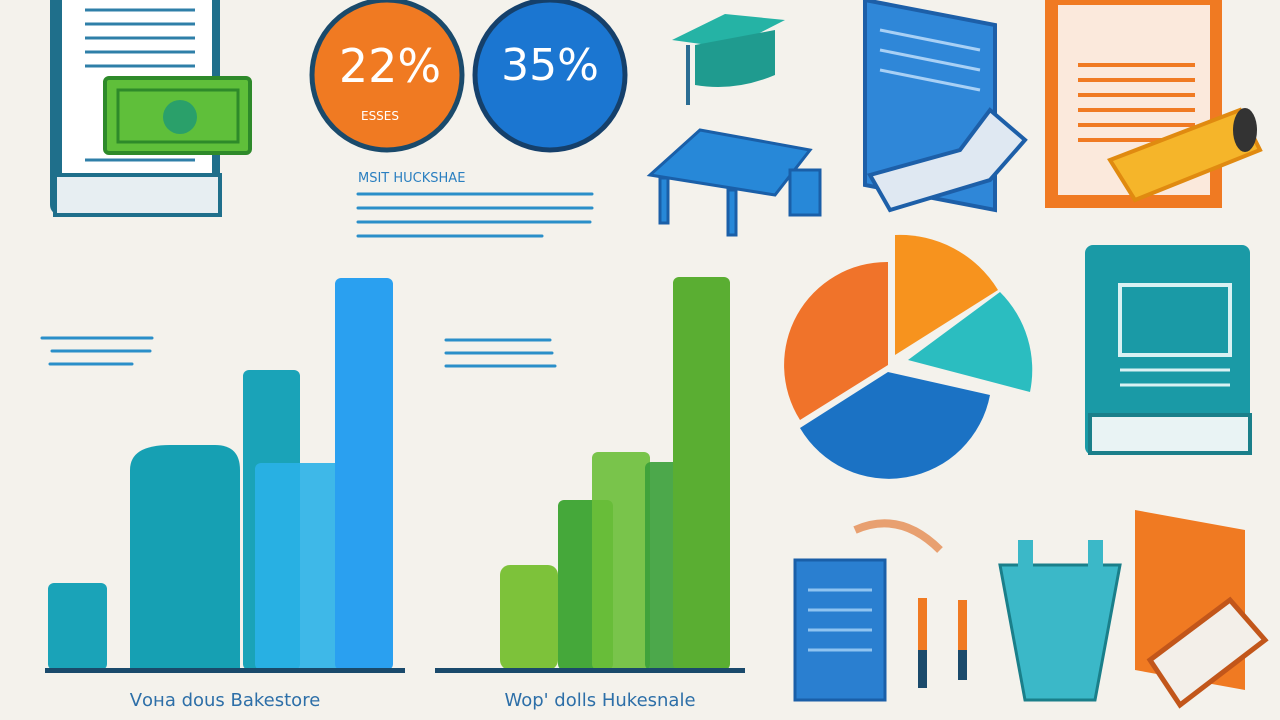  Describe the element at coordinates (1168, 350) in the screenshot. I see `teal-book` at that location.